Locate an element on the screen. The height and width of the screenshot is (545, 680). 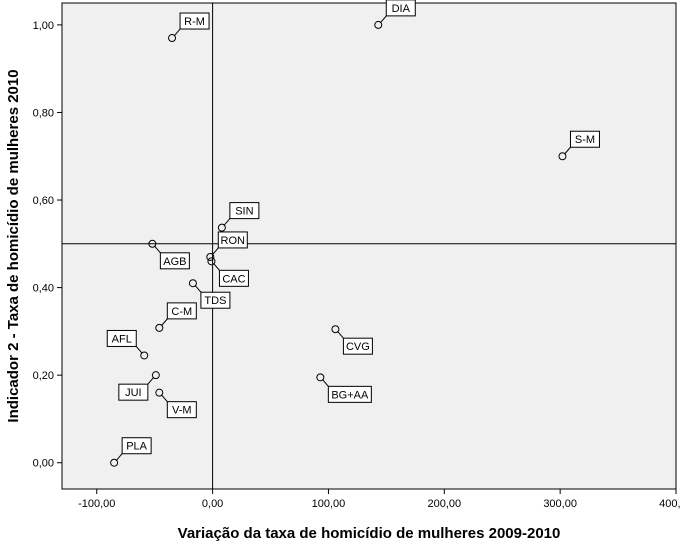
y-tick-label: 1,00 is located at coordinates (43, 26).